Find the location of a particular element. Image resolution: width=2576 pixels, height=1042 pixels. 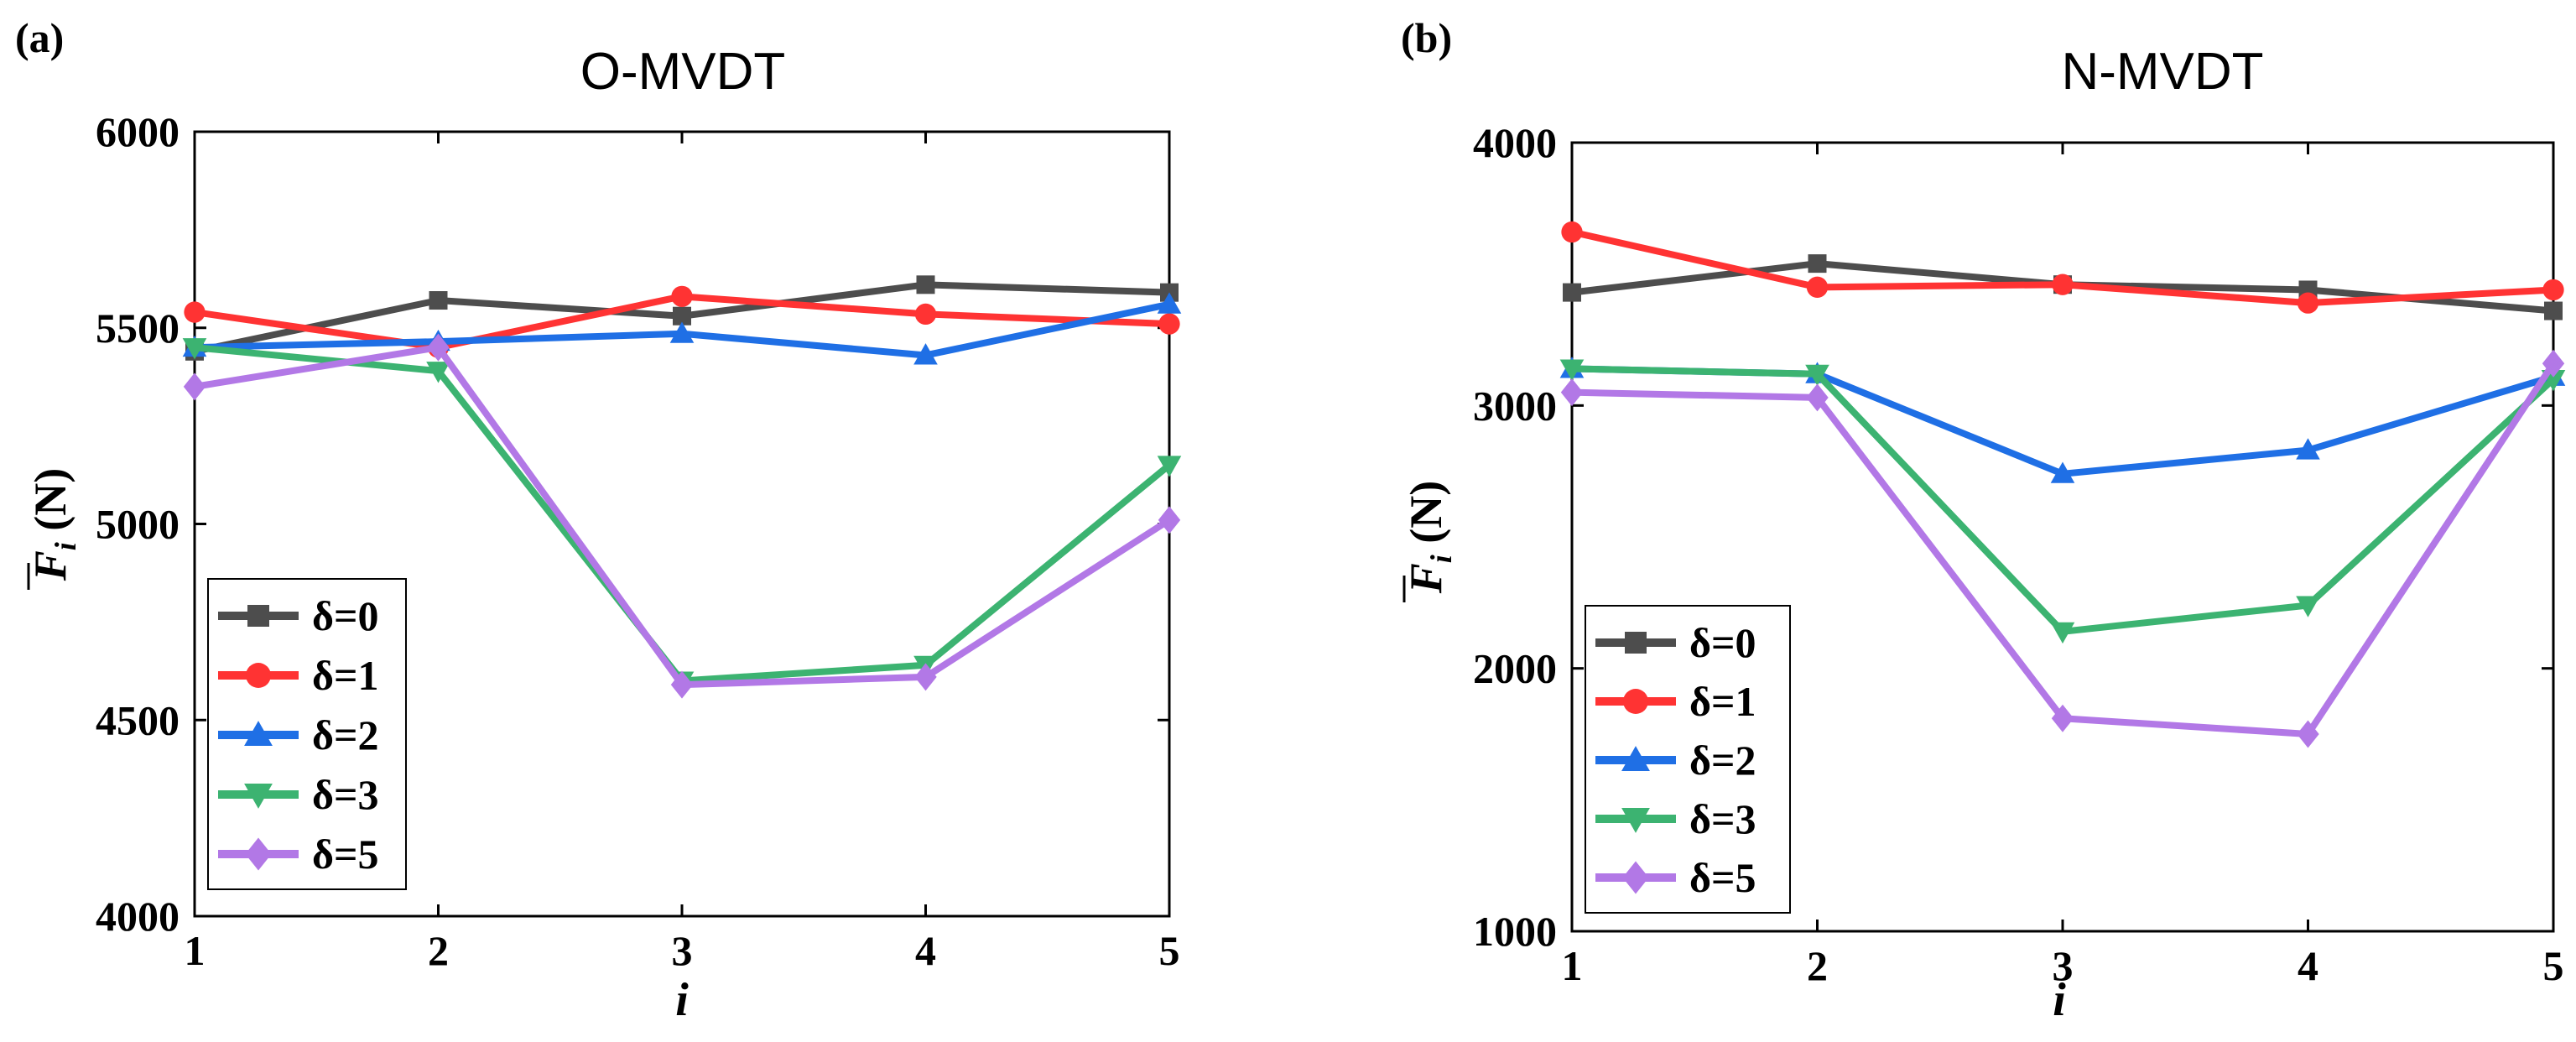

legend-label: δ=3 is located at coordinates (1722, 818).